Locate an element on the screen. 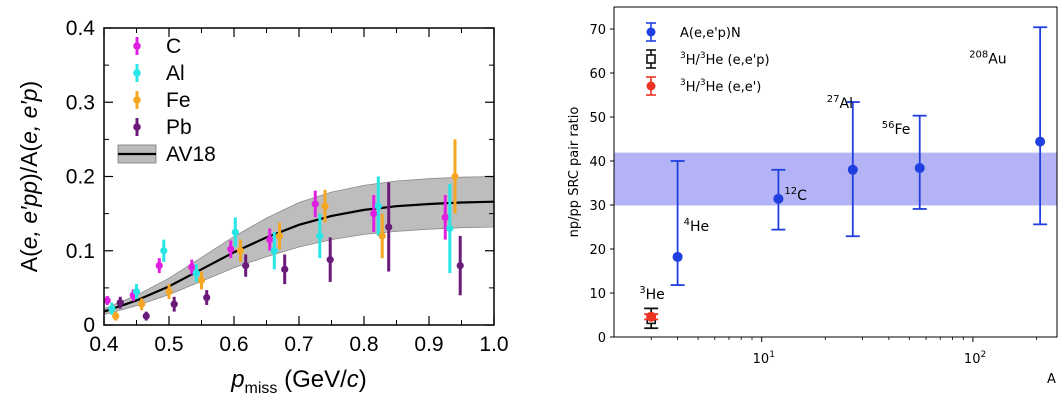 This screenshot has width=1061, height=400. y-tick-label: 10 is located at coordinates (597, 294).